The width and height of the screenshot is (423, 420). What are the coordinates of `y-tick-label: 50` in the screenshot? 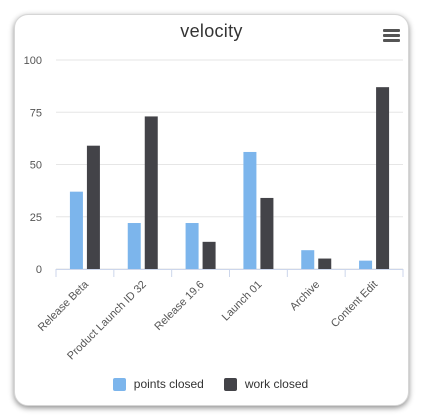 It's located at (36, 166).